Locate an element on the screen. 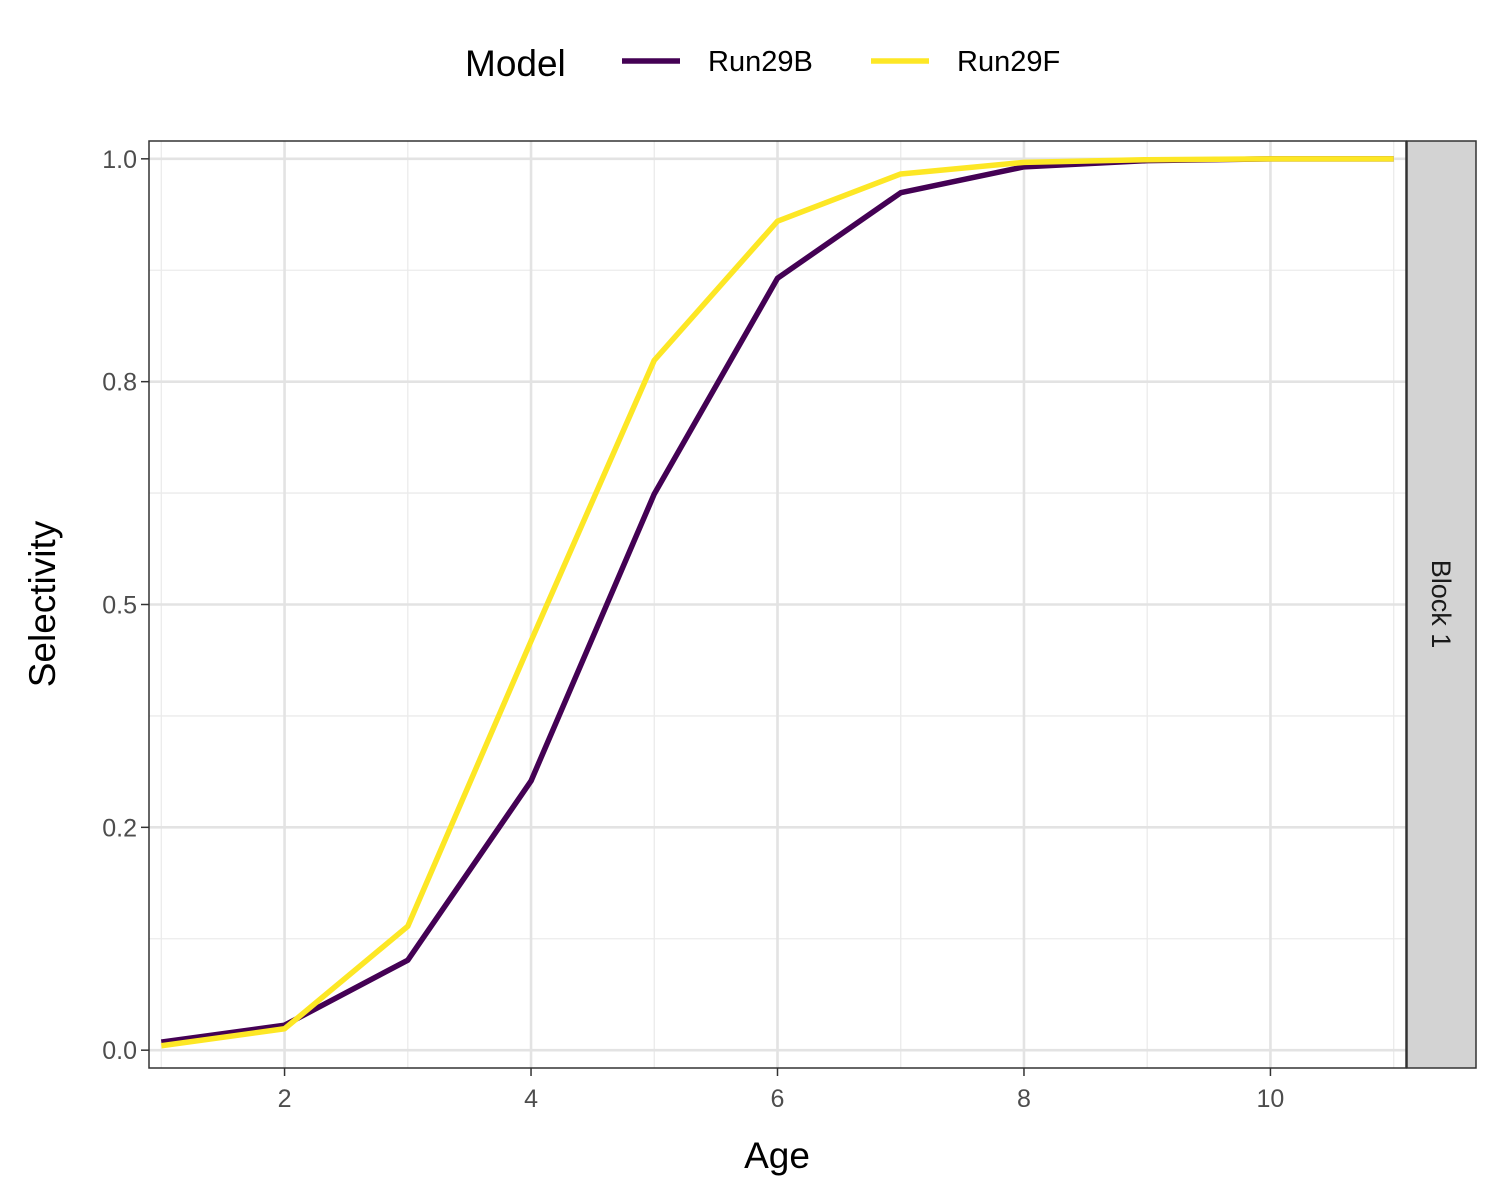  legend-title: Model is located at coordinates (515, 63).